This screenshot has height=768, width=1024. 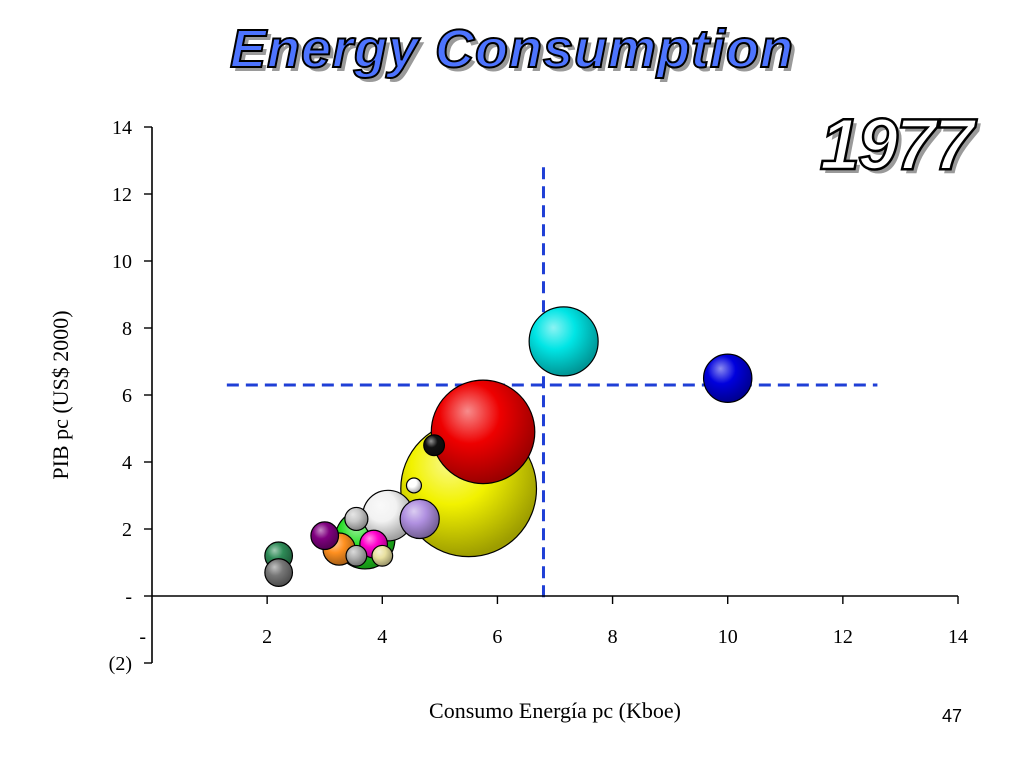 I want to click on y-tick-label: 12, so click(x=122, y=195).